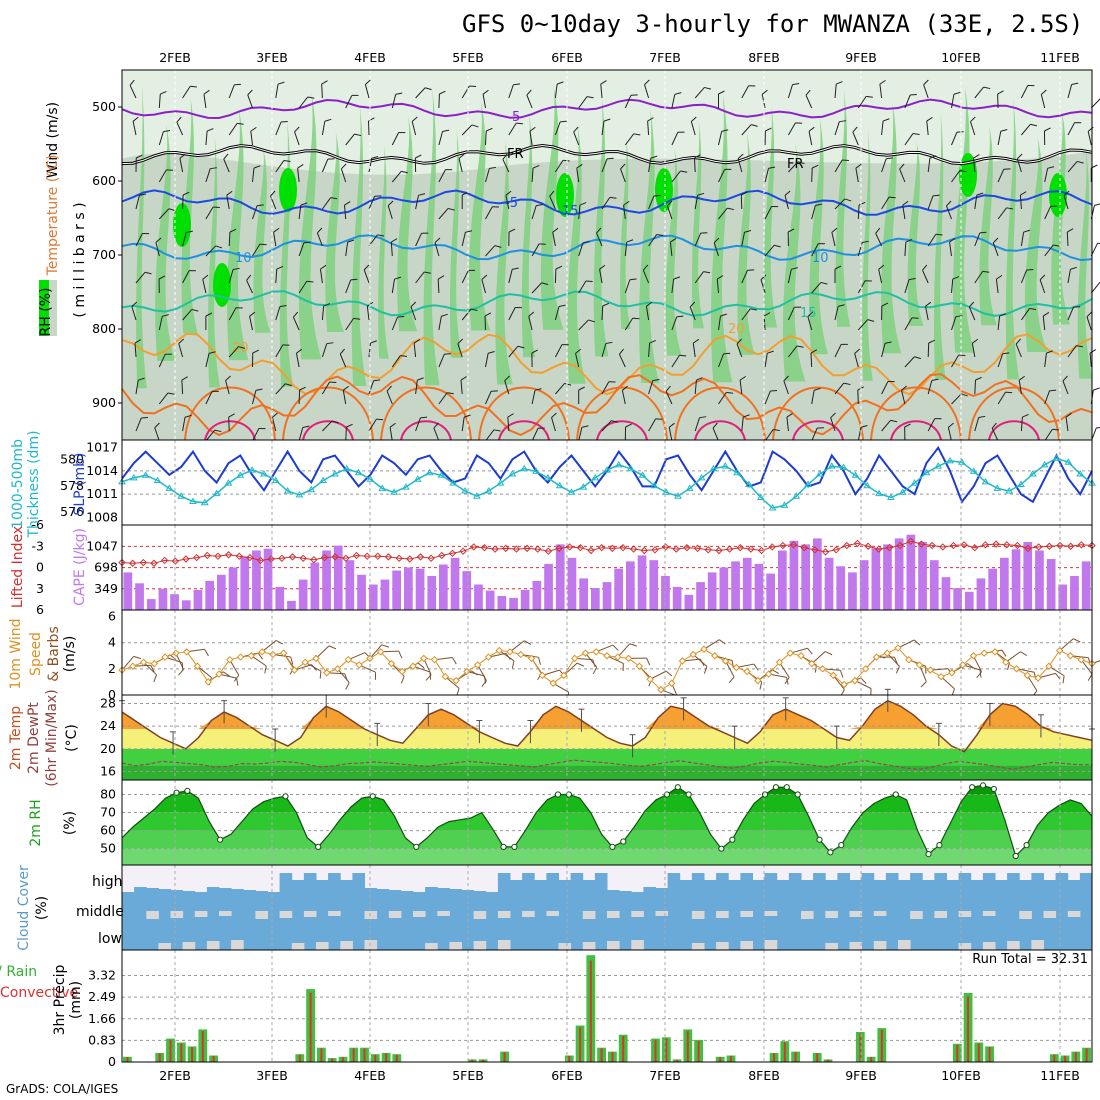  Describe the element at coordinates (39, 993) in the screenshot. I see `ylabel-precip-2: Convective` at that location.